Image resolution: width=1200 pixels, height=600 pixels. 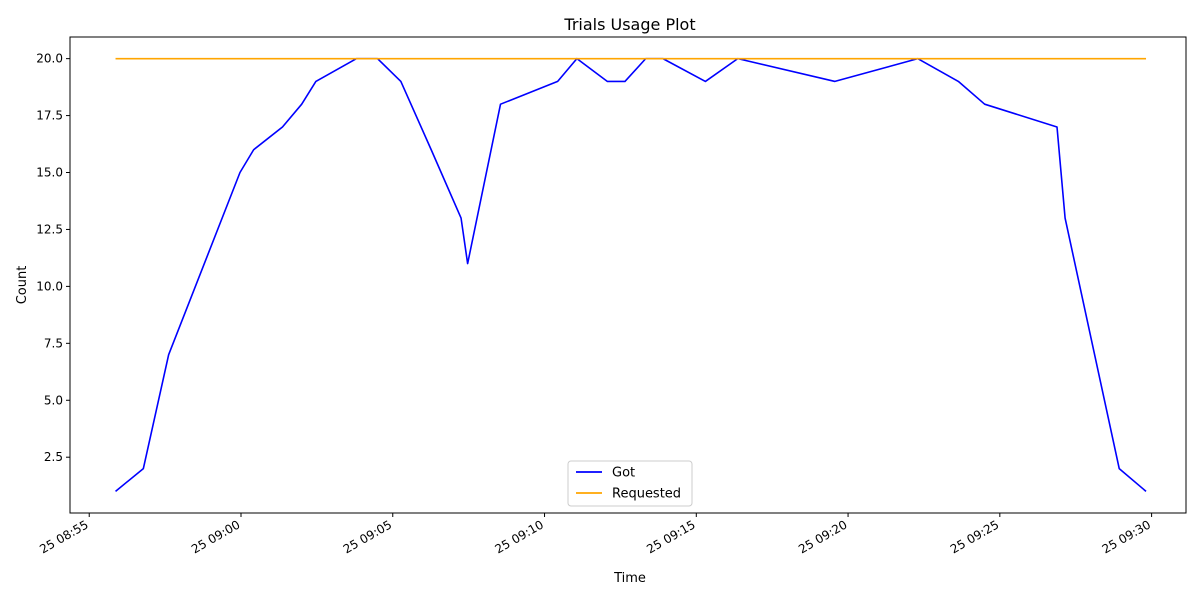 What do you see at coordinates (623, 473) in the screenshot?
I see `legend-label-got: Got` at bounding box center [623, 473].